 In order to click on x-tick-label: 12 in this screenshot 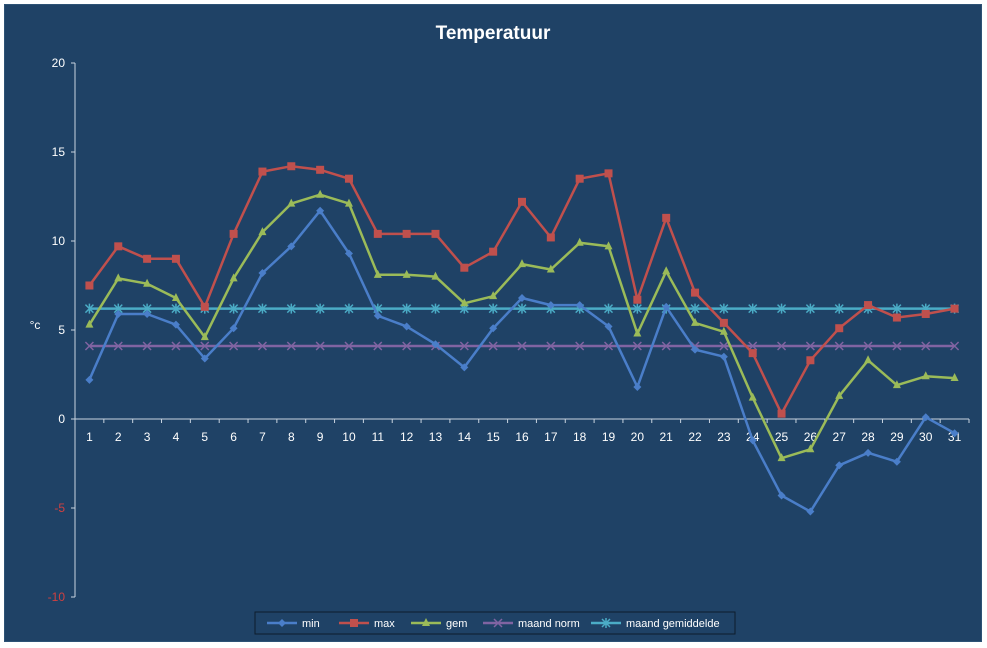, I will do `click(407, 437)`.